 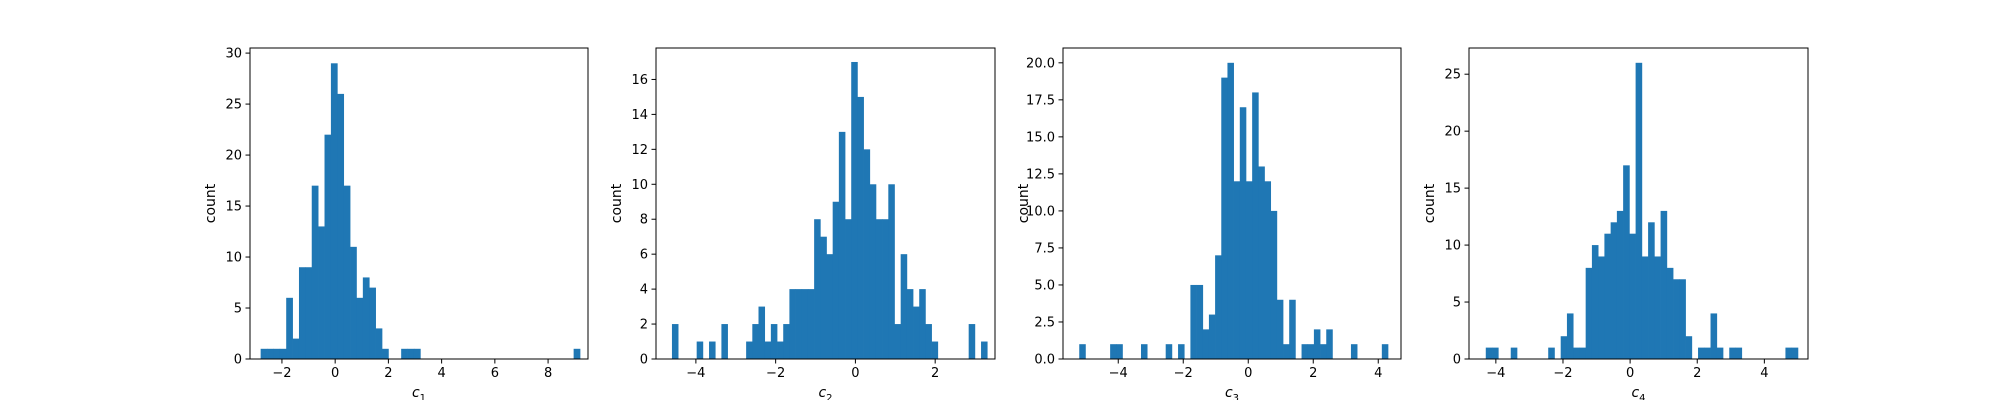 What do you see at coordinates (639, 150) in the screenshot?
I see `y-tick-label: 12` at bounding box center [639, 150].